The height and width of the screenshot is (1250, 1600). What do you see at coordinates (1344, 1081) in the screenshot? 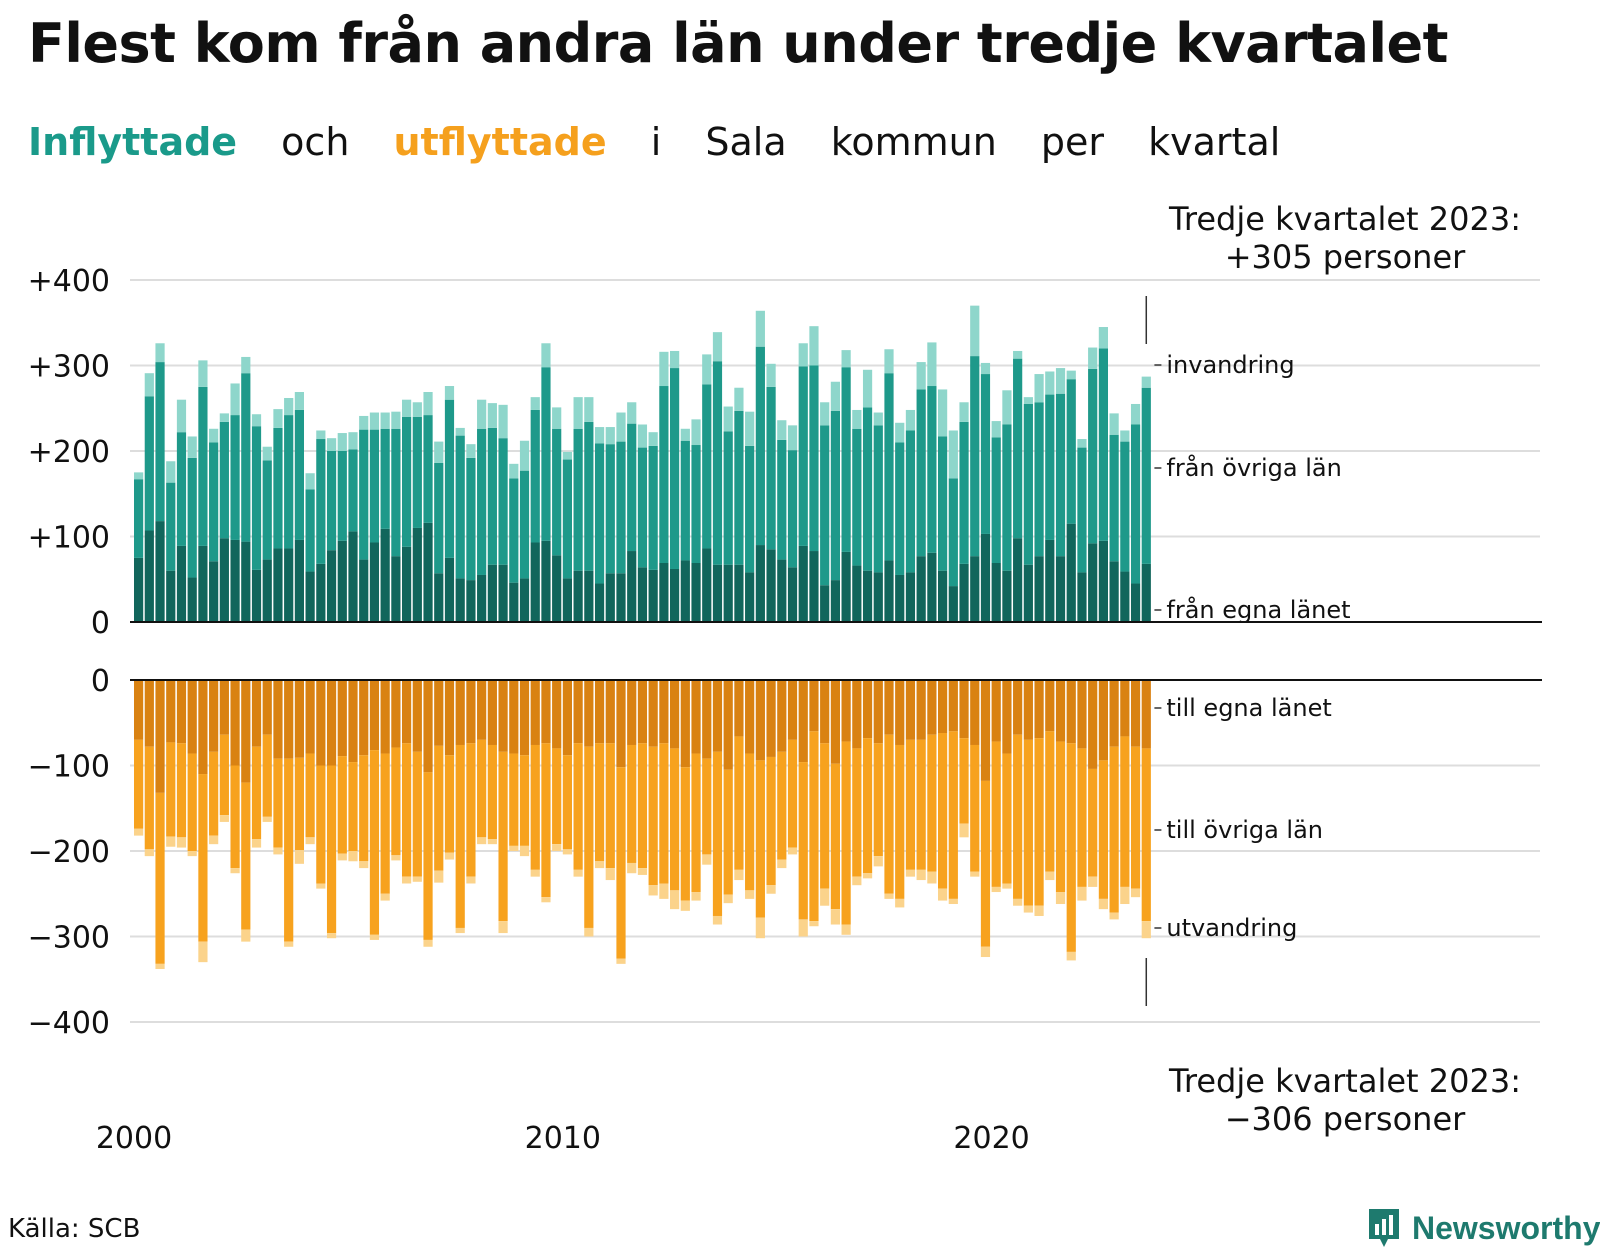
I see `annotation-bottom-line1: Tredje kvartalet 2023:` at bounding box center [1344, 1081].